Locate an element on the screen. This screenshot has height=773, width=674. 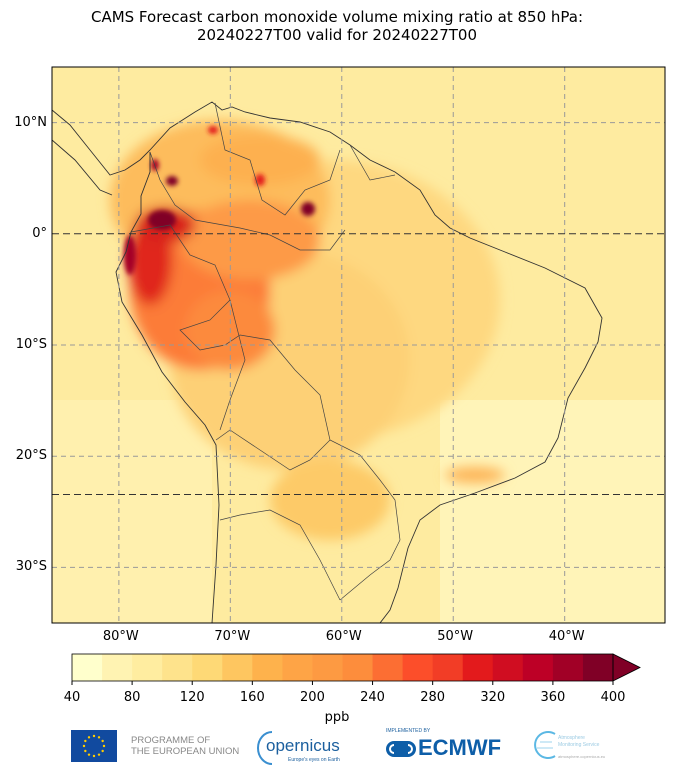
eu-flag-logo is located at coordinates (94, 746).